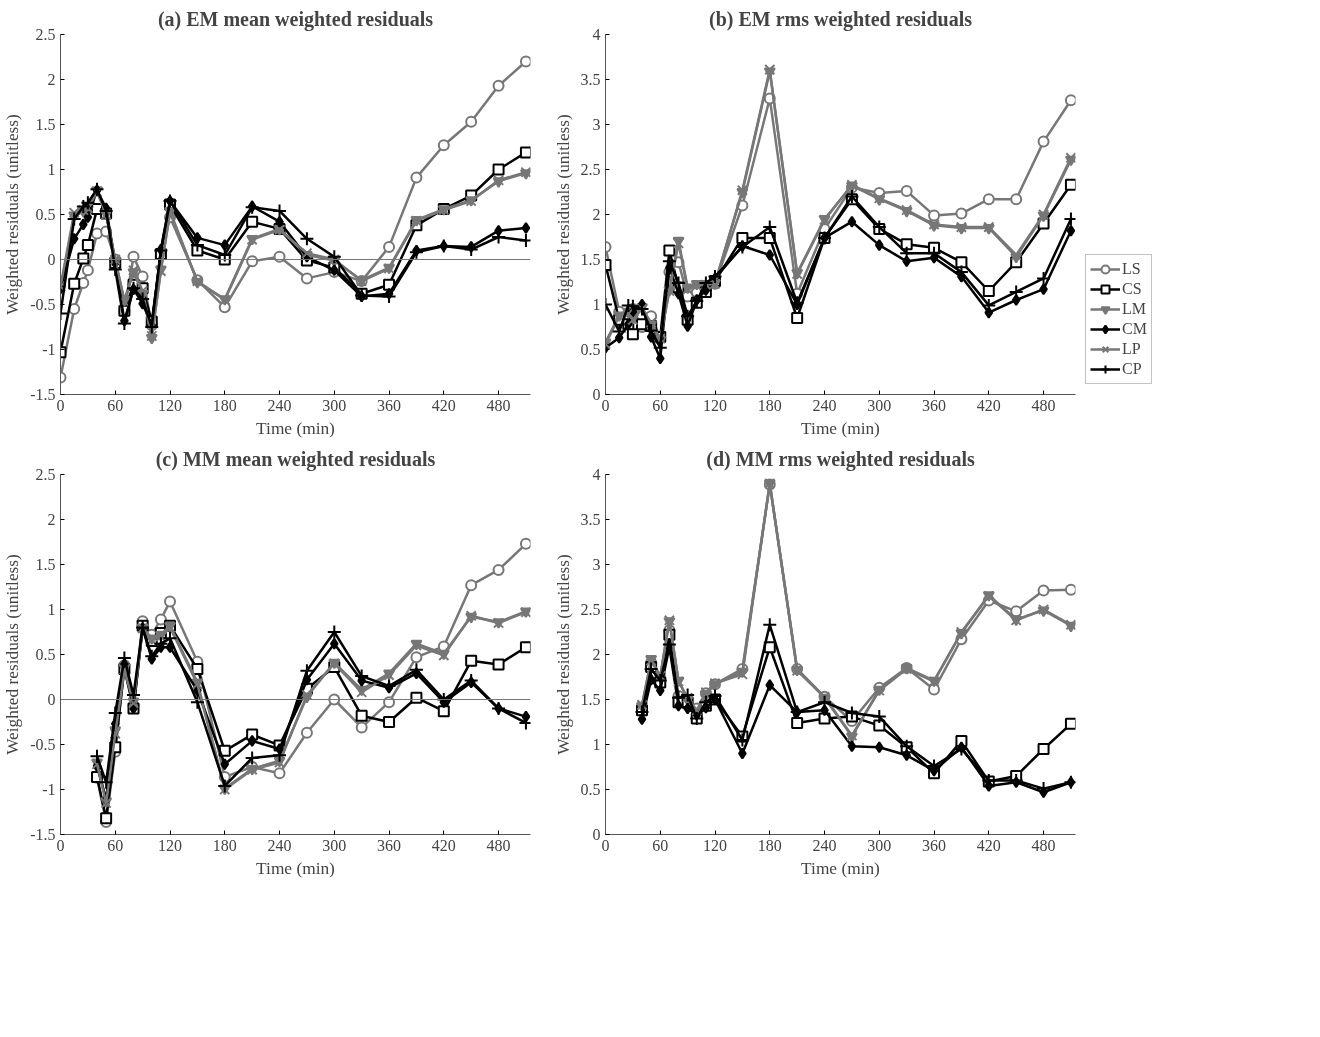 The width and height of the screenshot is (1320, 1037). What do you see at coordinates (840, 459) in the screenshot?
I see `chart-title: (d) MM rms weighted residuals` at bounding box center [840, 459].